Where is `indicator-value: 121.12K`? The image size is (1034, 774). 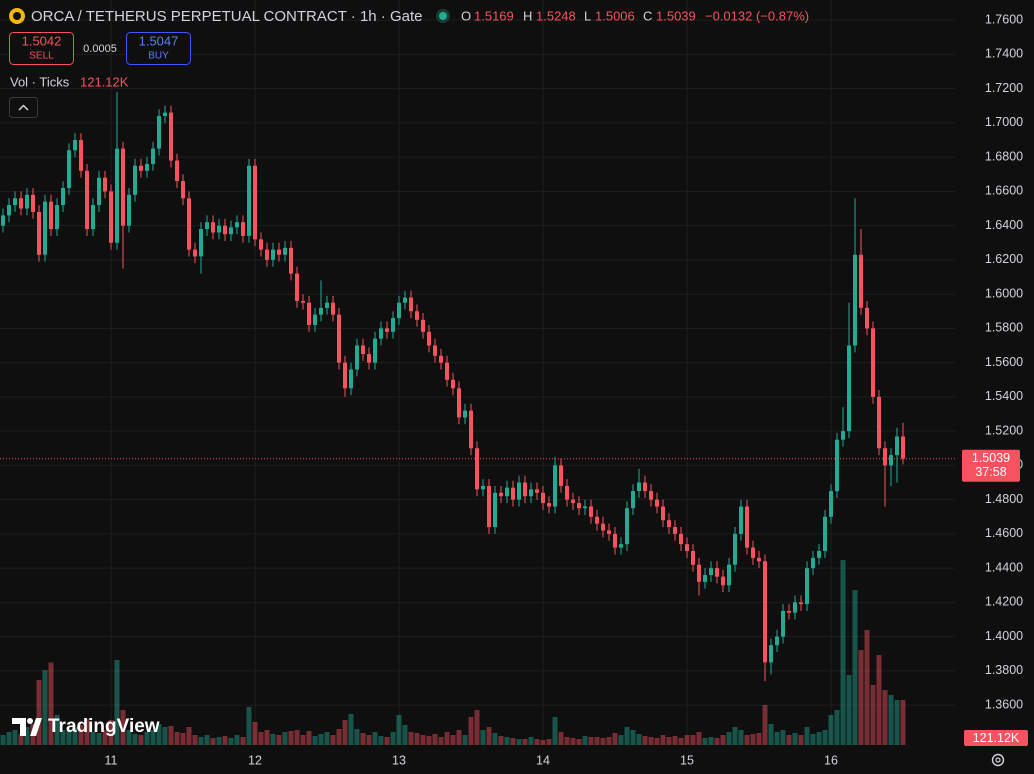
indicator-value: 121.12K is located at coordinates (104, 81).